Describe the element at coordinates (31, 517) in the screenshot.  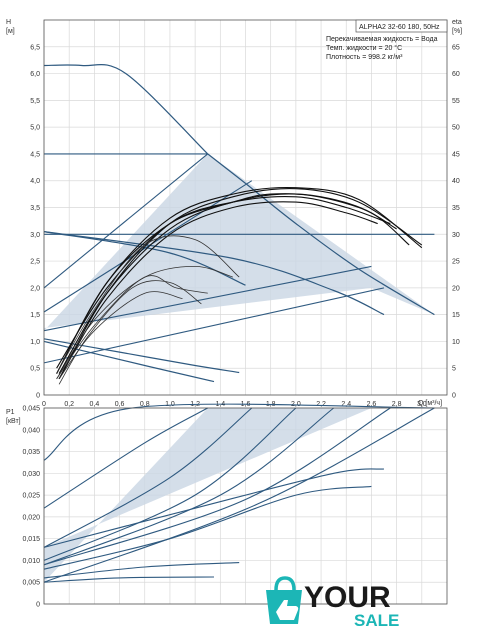
I see `power-tick-label: 0,020` at that location.